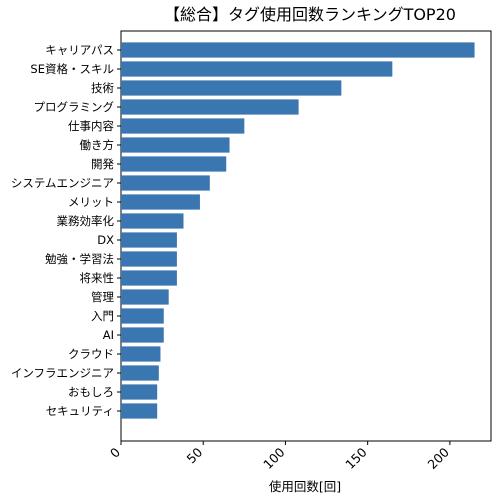  I want to click on y-tick-label-15: AI, so click(108, 335).